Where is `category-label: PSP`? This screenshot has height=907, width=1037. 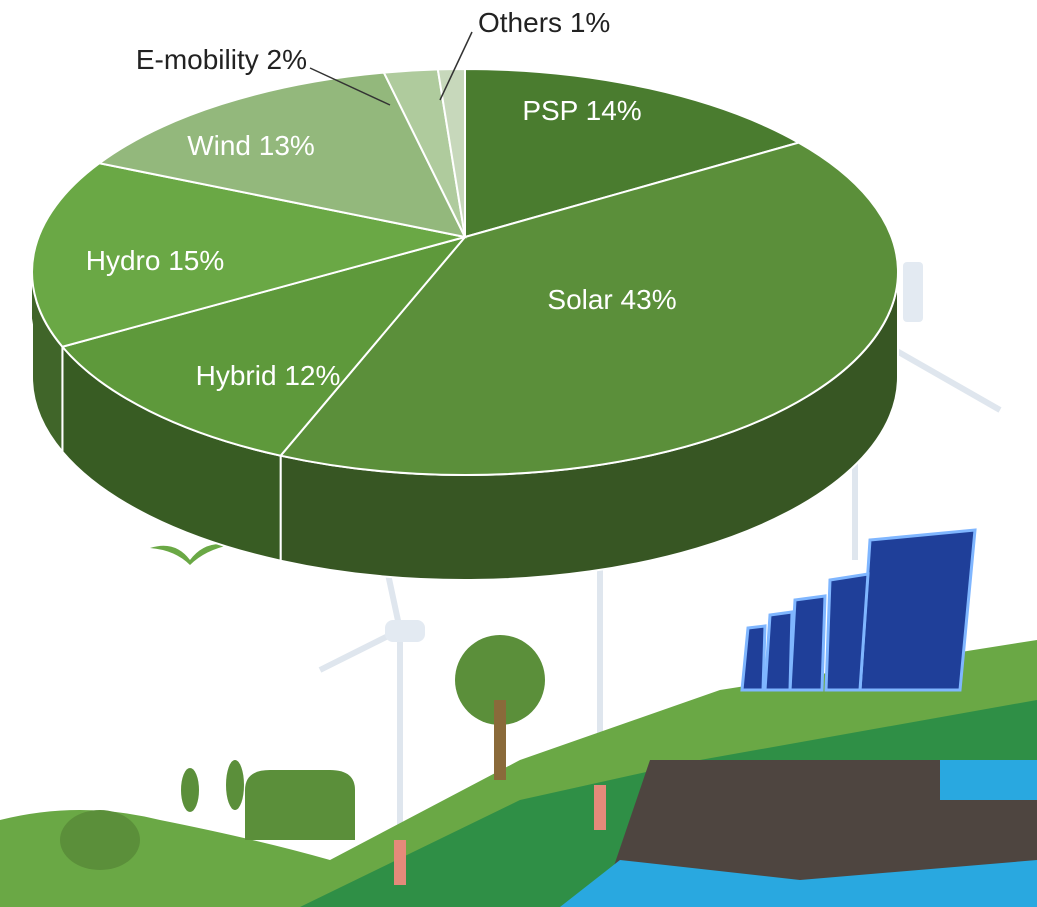 category-label: PSP is located at coordinates (550, 110).